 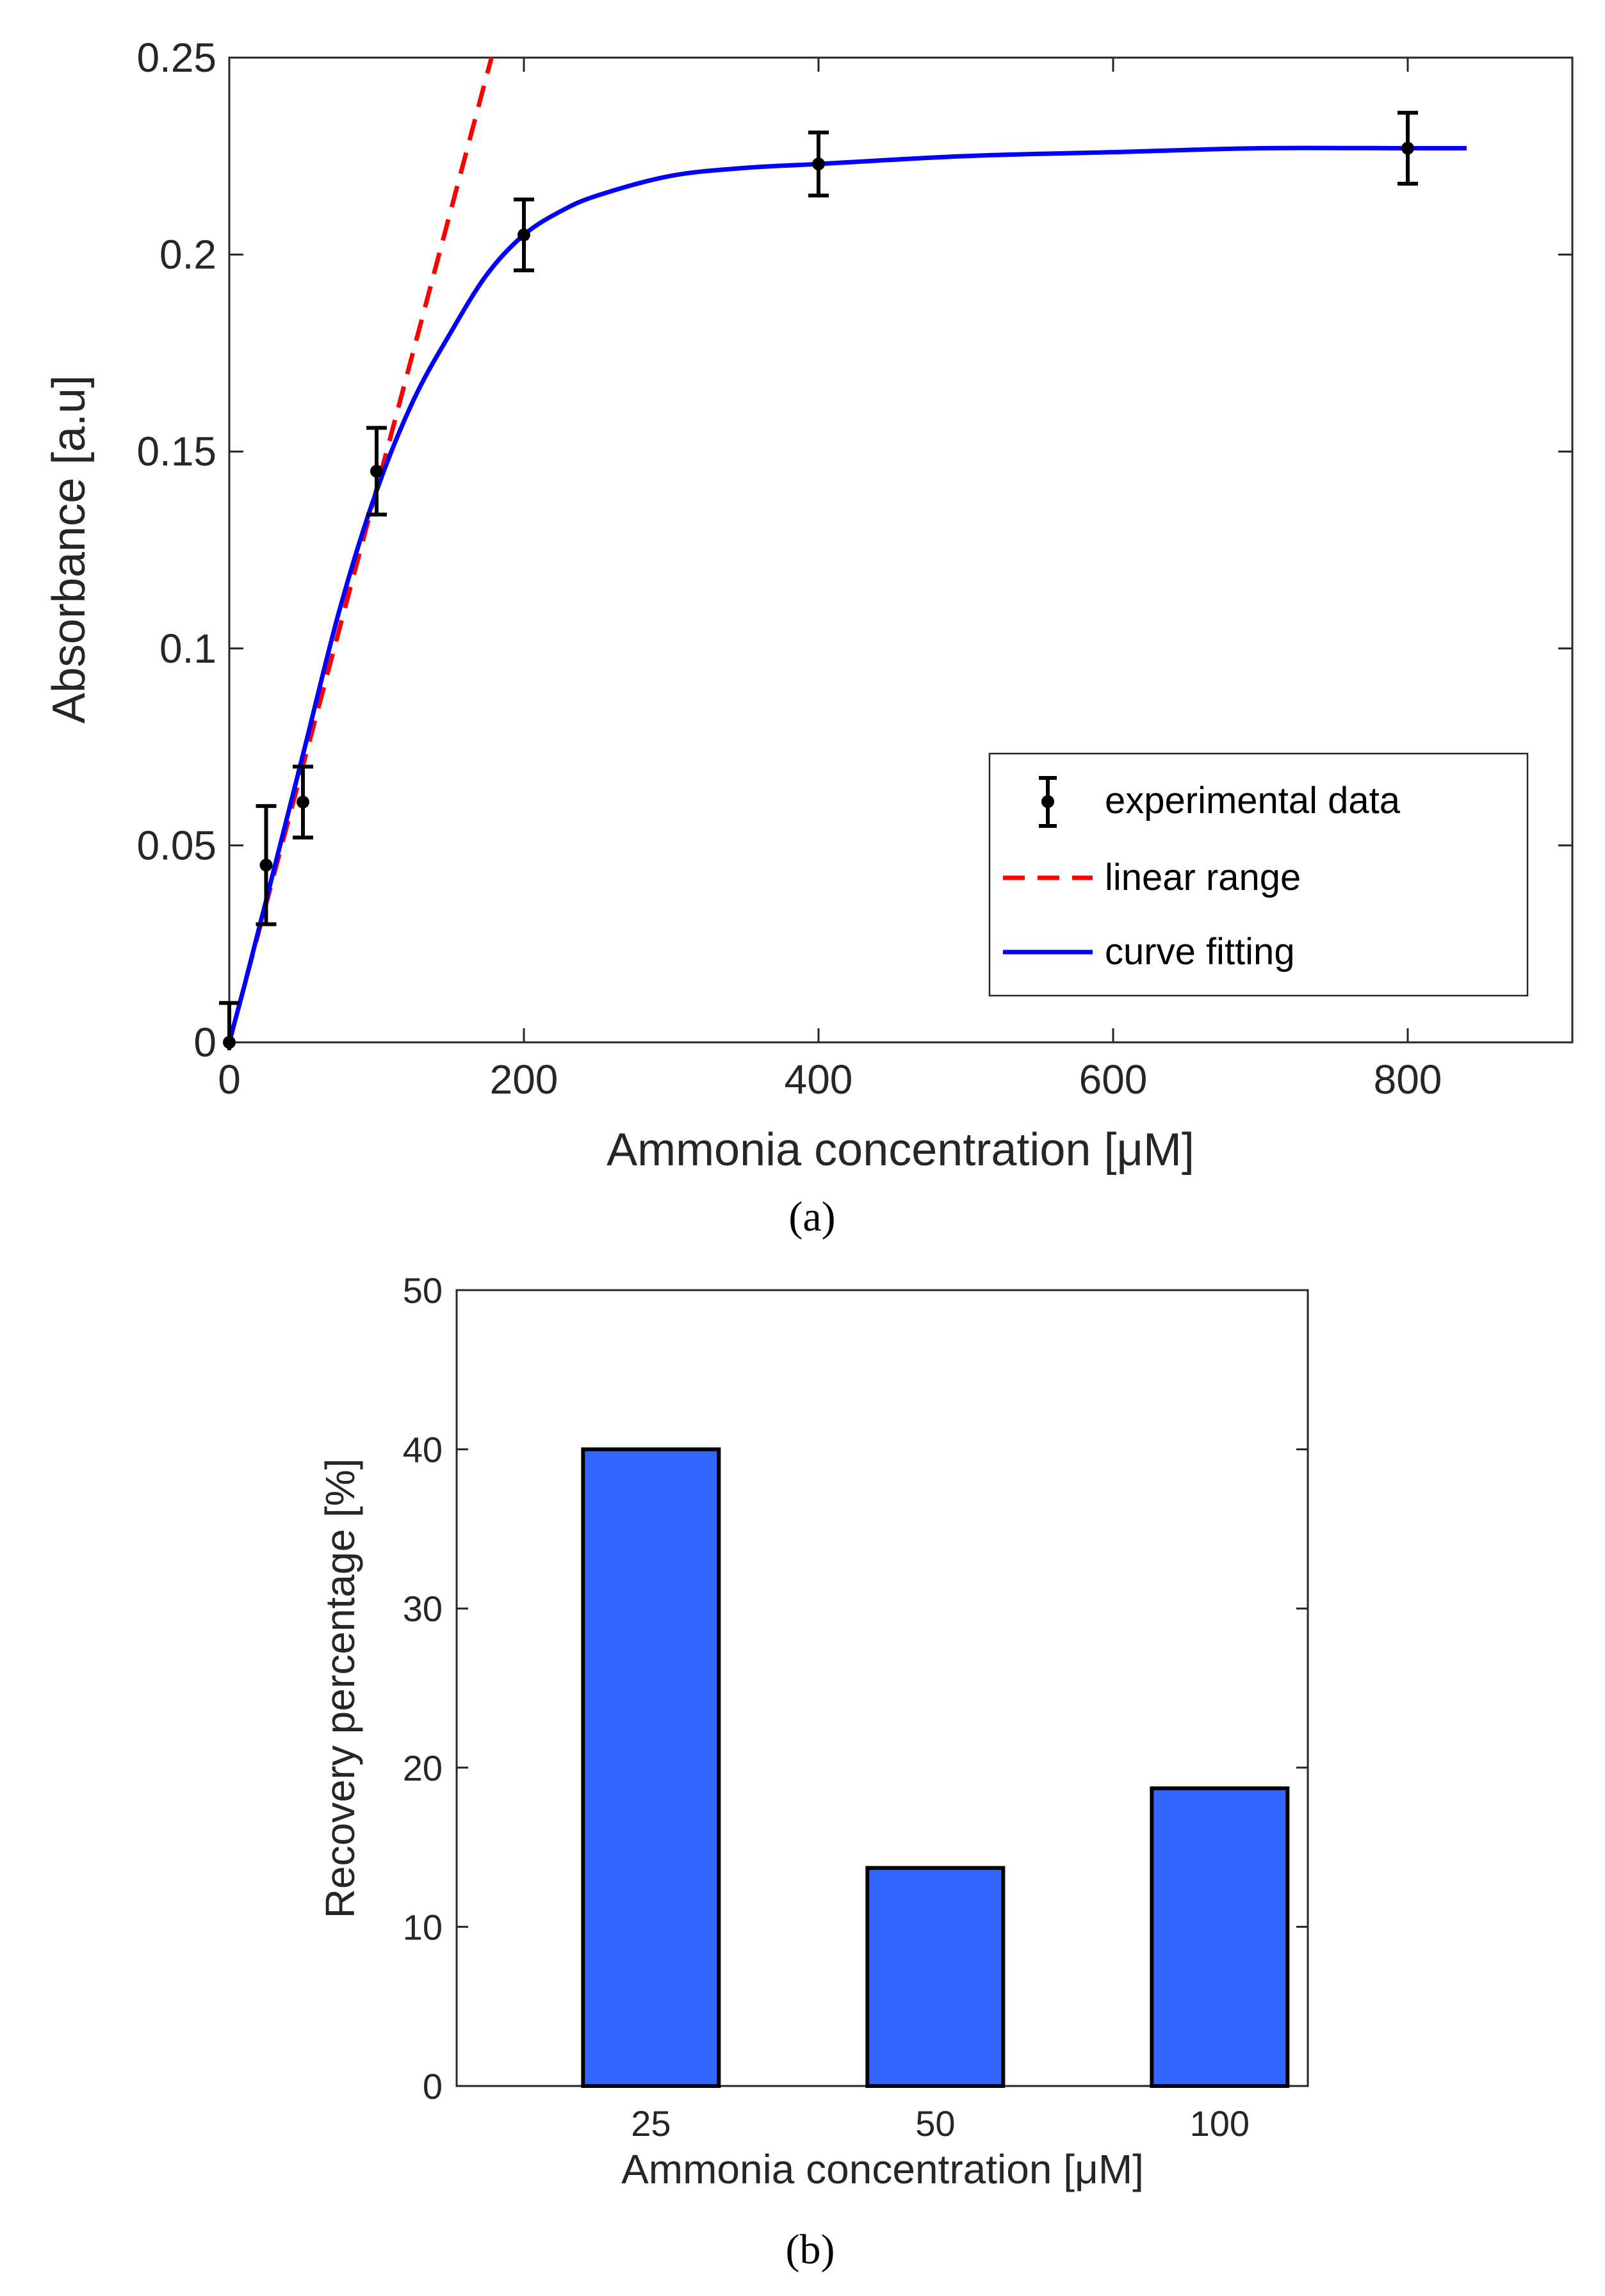 What do you see at coordinates (901, 1150) in the screenshot?
I see `chart-a-xlabel: Ammonia concentration [μM]` at bounding box center [901, 1150].